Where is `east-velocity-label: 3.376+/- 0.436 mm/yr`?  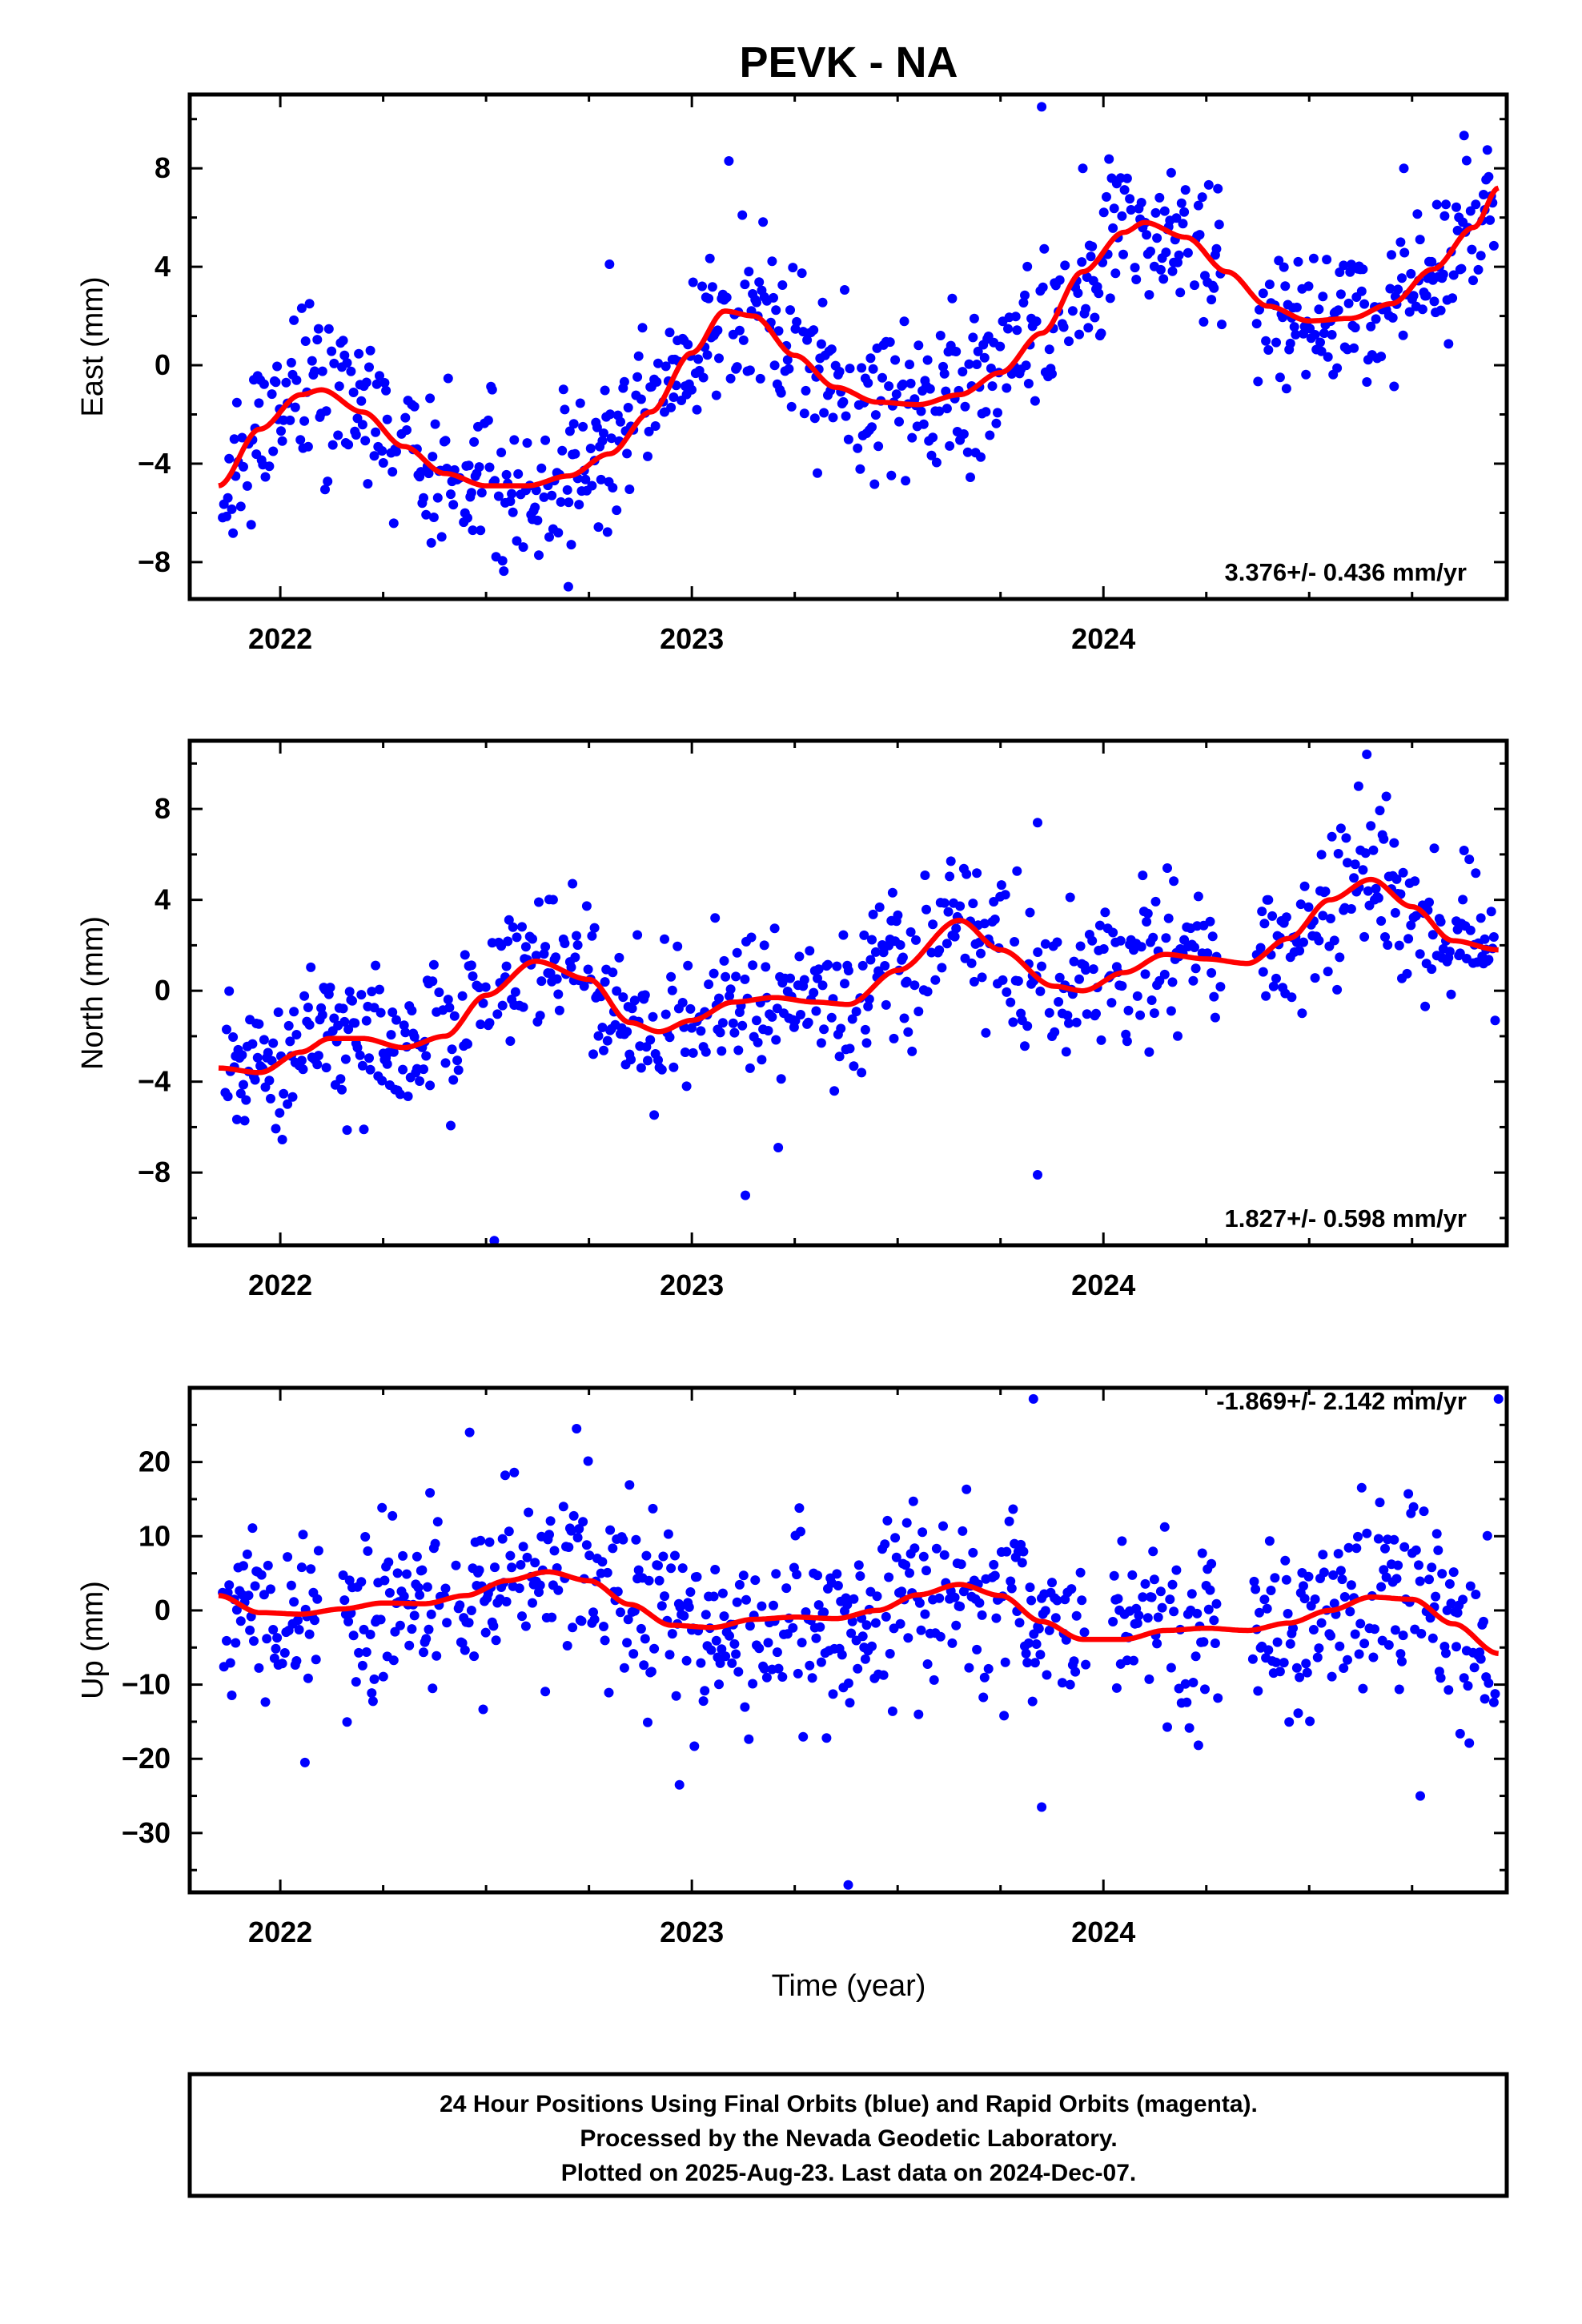 east-velocity-label: 3.376+/- 0.436 mm/yr is located at coordinates (1346, 572).